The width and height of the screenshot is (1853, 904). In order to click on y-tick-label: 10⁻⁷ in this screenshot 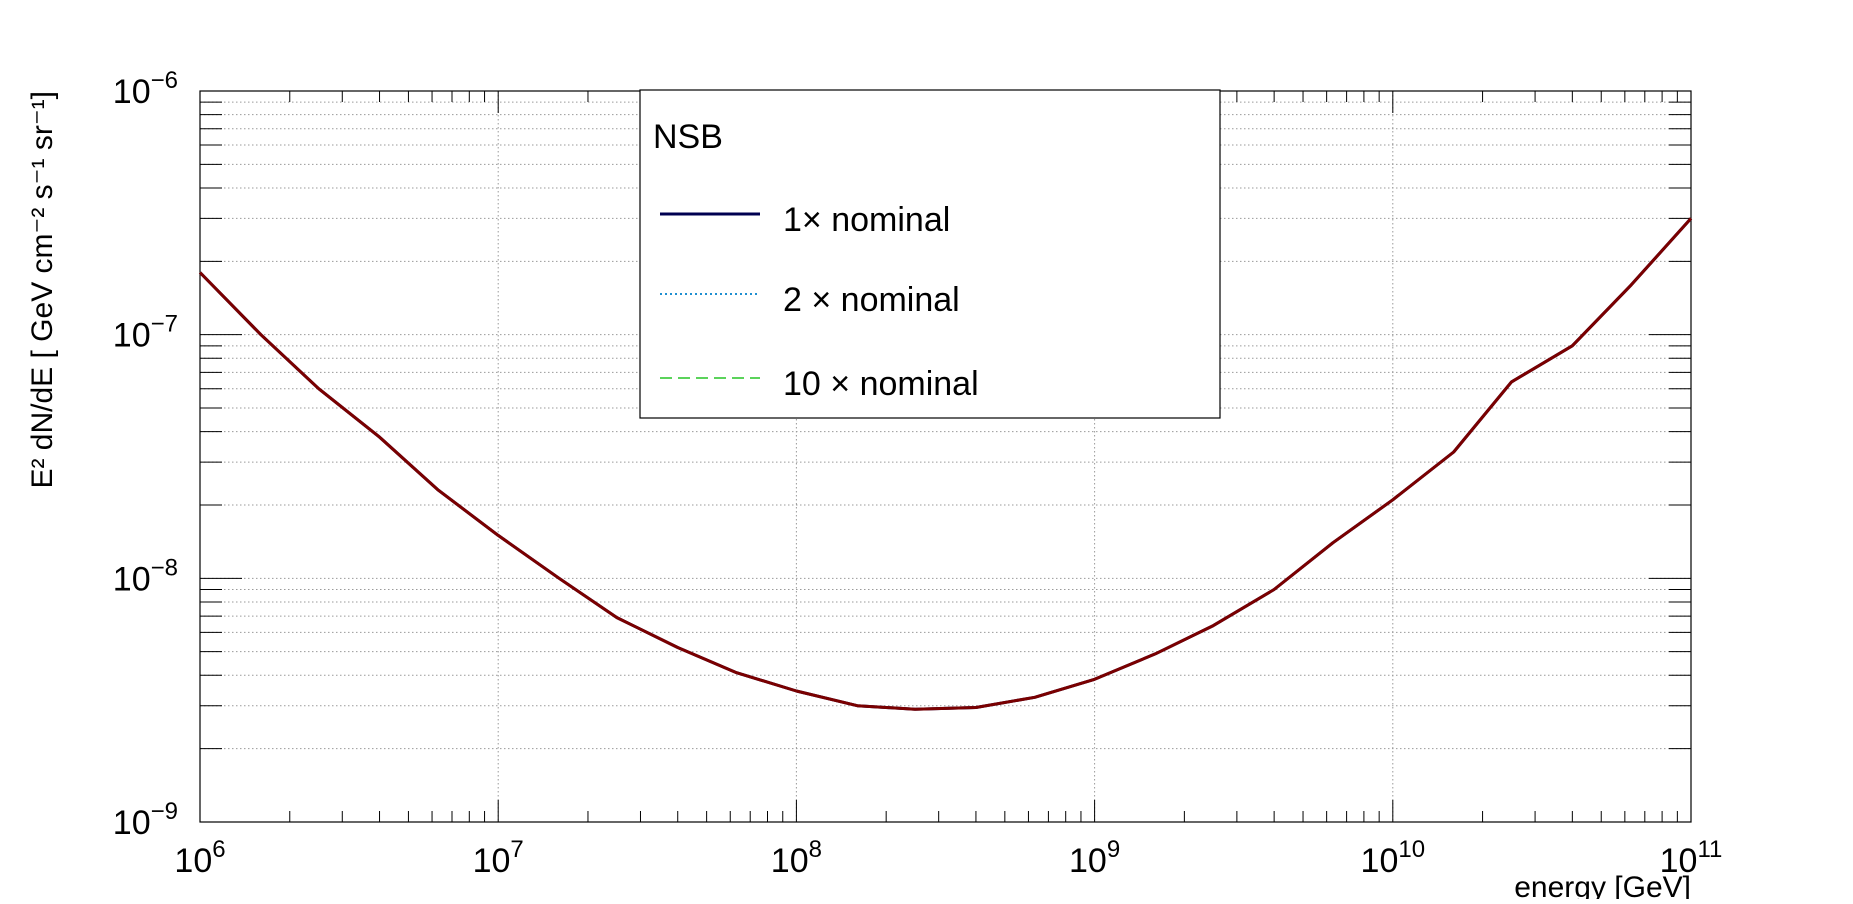, I will do `click(145, 333)`.